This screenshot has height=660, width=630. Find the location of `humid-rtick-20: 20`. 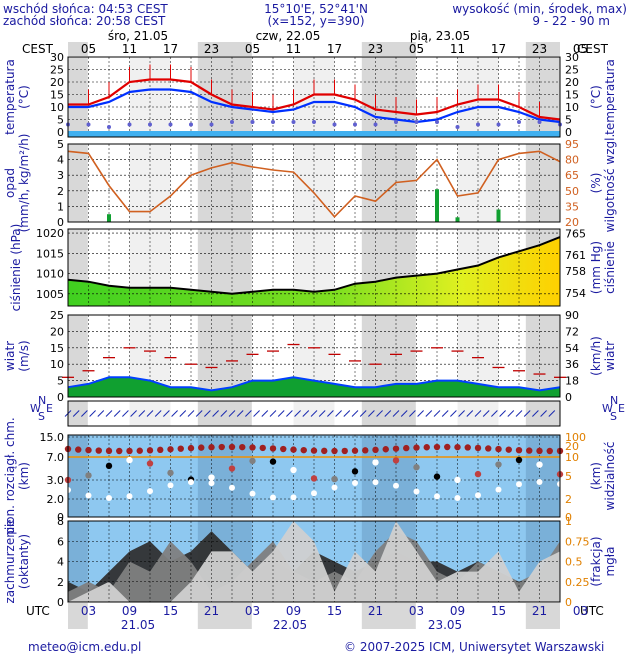

humid-rtick-20: 20 is located at coordinates (572, 222).